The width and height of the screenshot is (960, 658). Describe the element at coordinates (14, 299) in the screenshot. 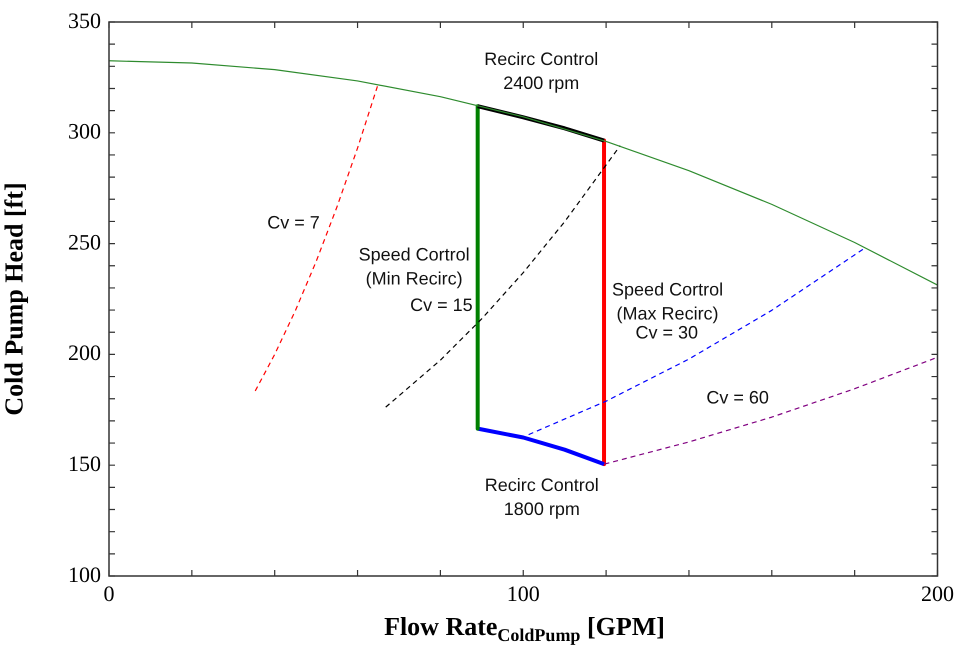

I see `y-axis-title: Cold Pump Head [ft]` at that location.